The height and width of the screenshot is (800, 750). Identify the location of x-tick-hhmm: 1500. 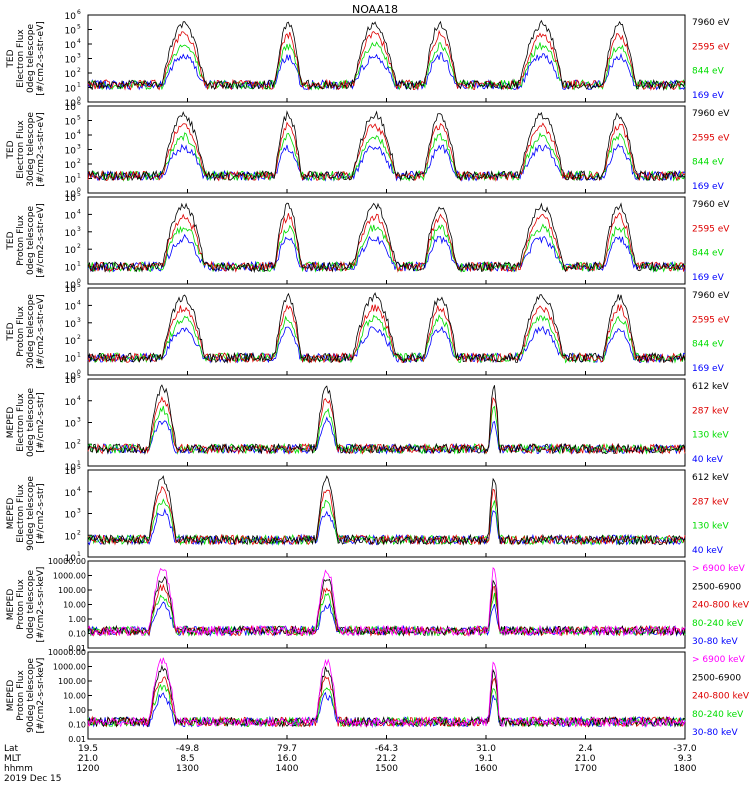
(386, 769).